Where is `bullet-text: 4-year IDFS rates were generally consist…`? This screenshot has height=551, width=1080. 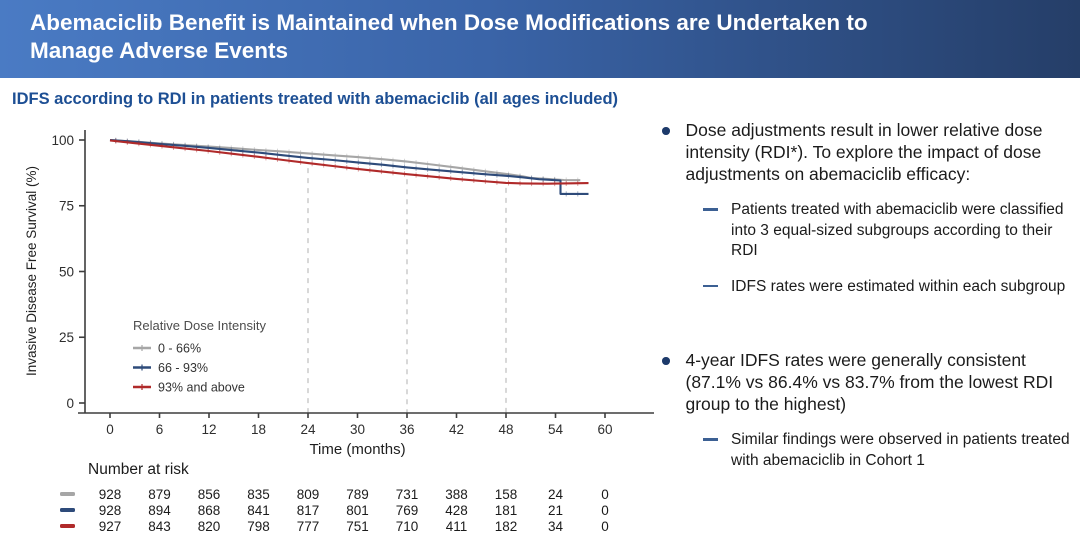
bullet-text: 4-year IDFS rates were generally consist… is located at coordinates (869, 382).